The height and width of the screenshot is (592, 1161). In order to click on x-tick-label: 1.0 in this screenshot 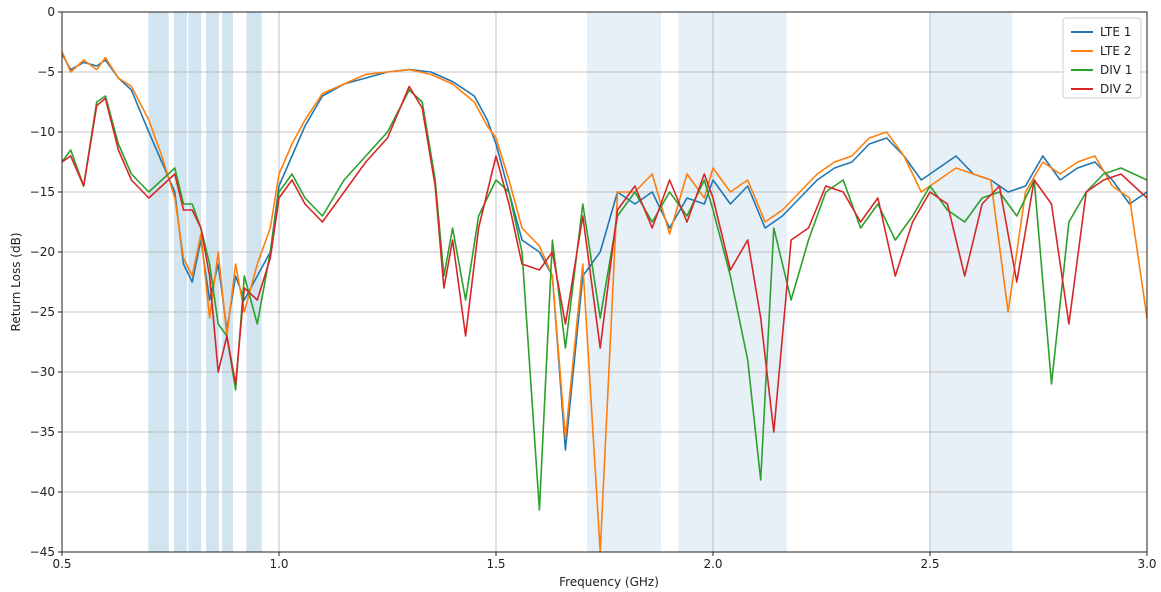, I will do `click(278, 564)`.